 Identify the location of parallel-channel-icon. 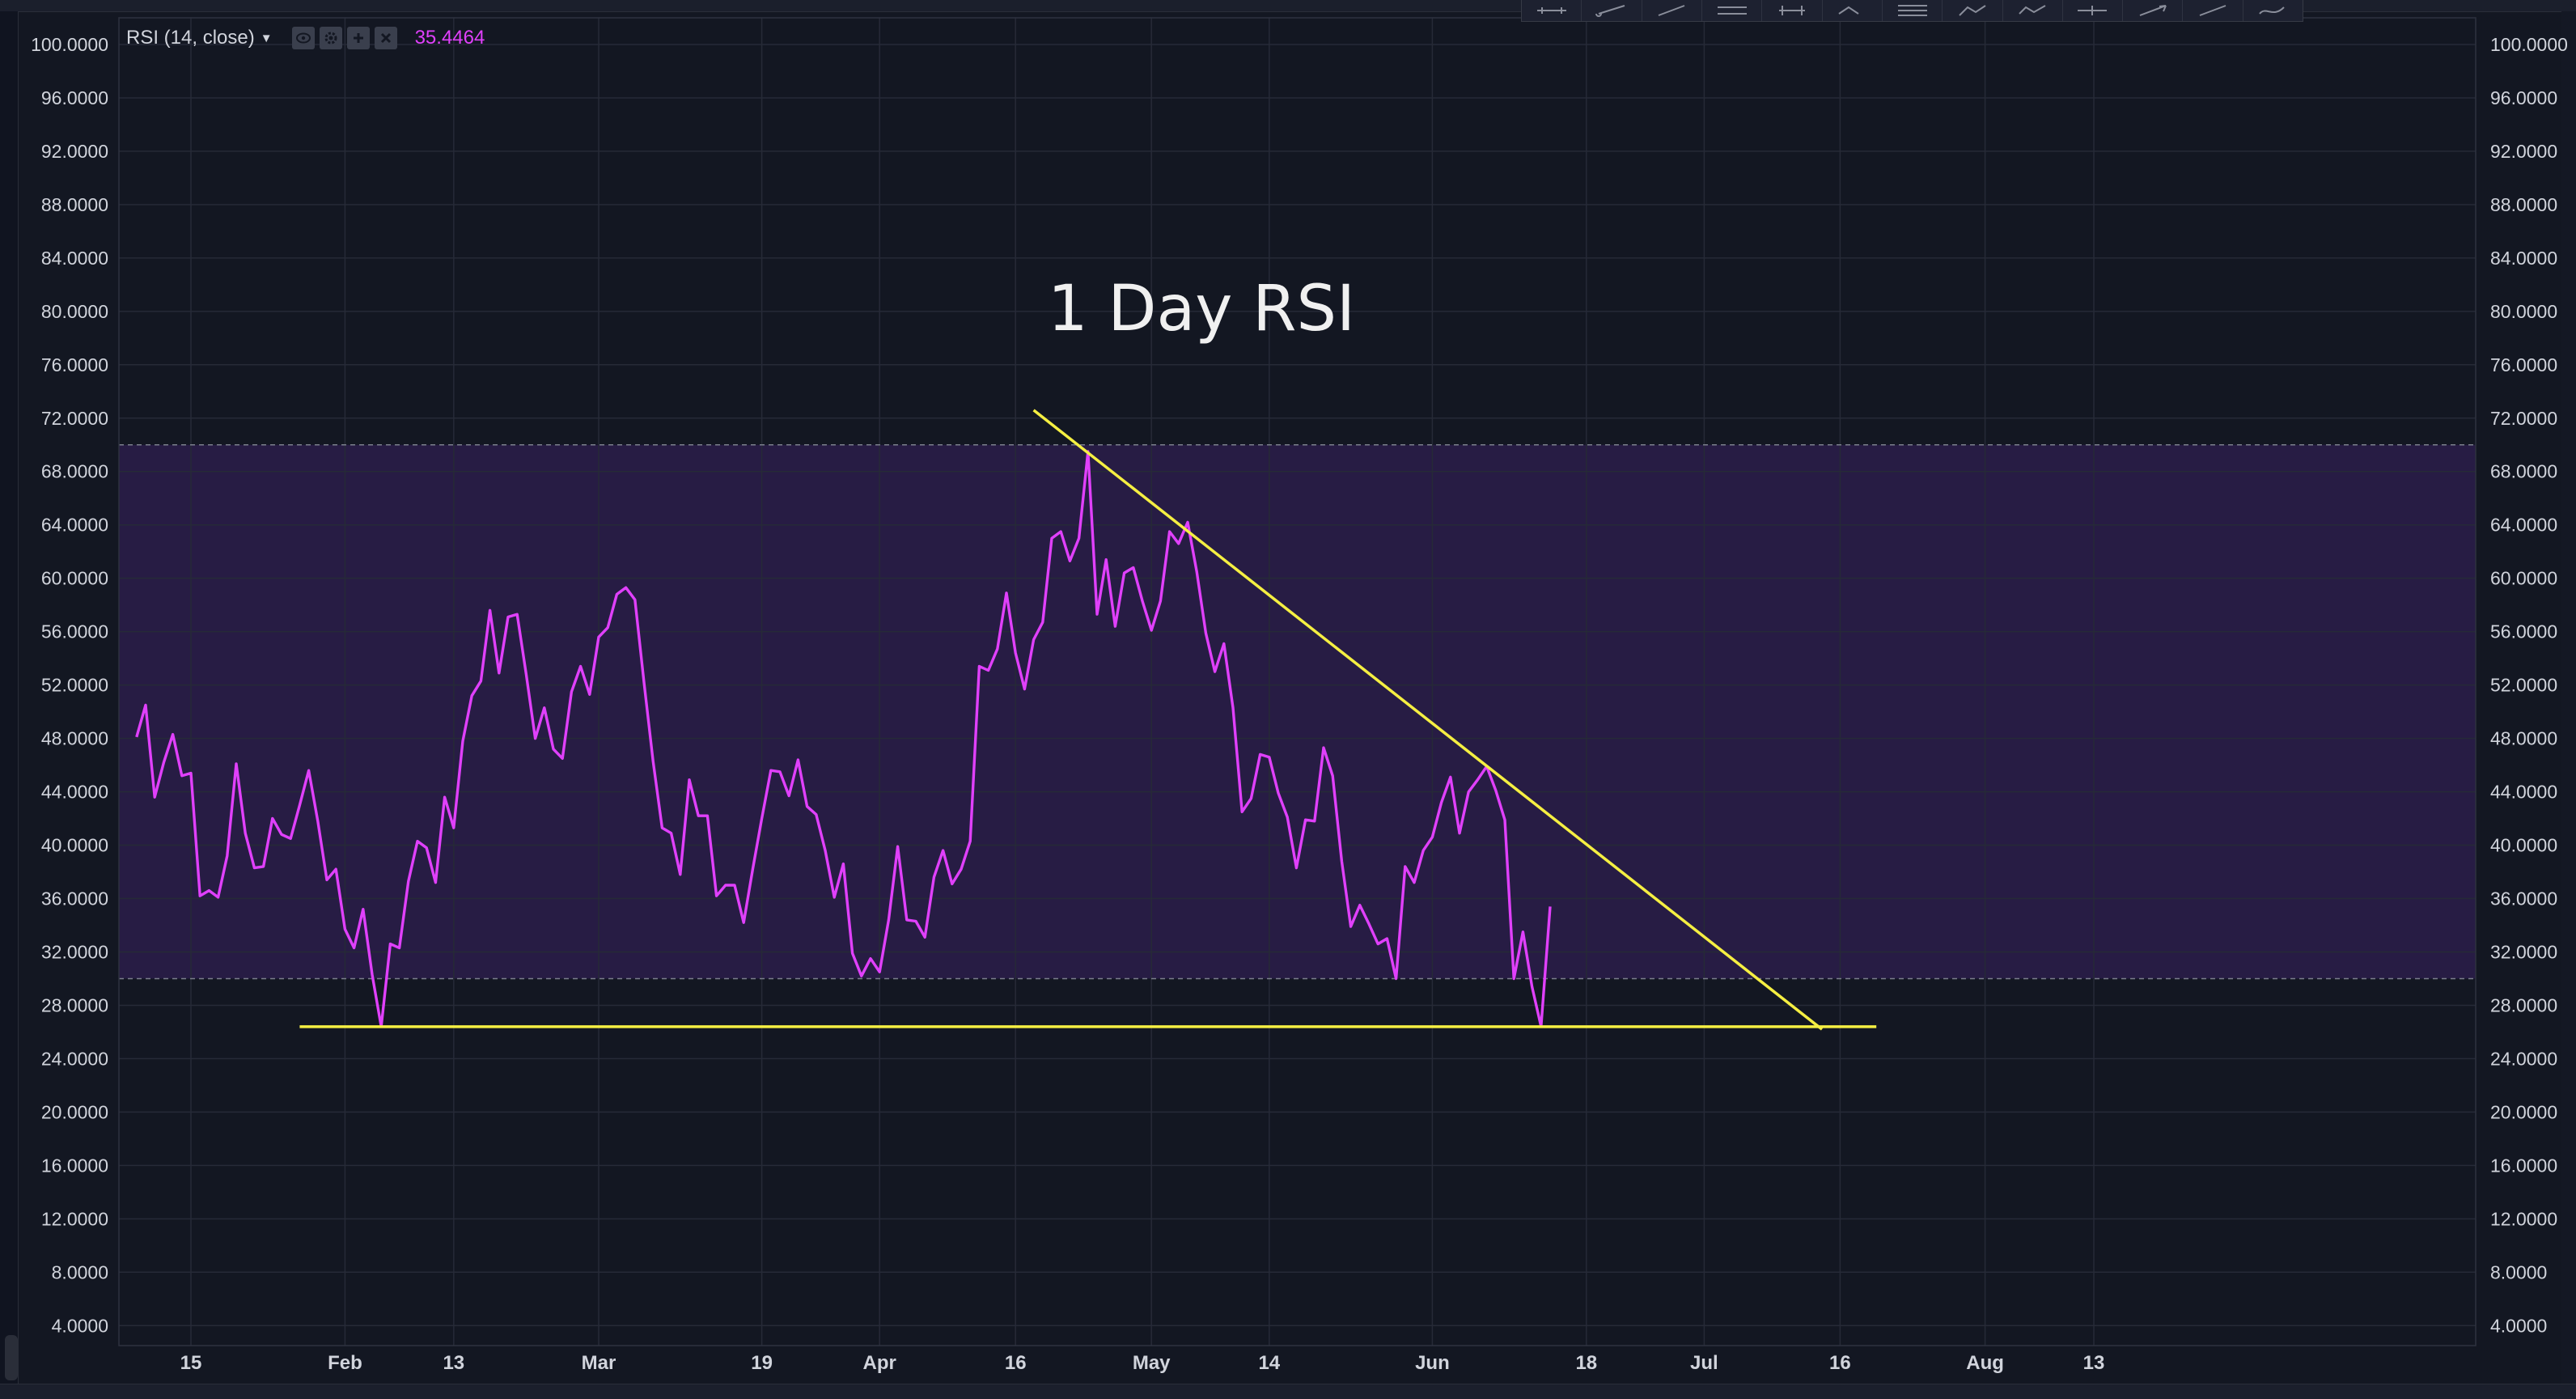
(1732, 10).